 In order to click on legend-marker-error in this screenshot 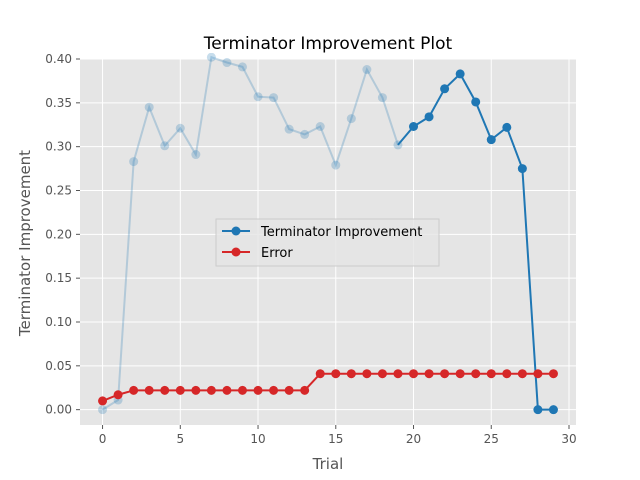, I will do `click(236, 252)`.